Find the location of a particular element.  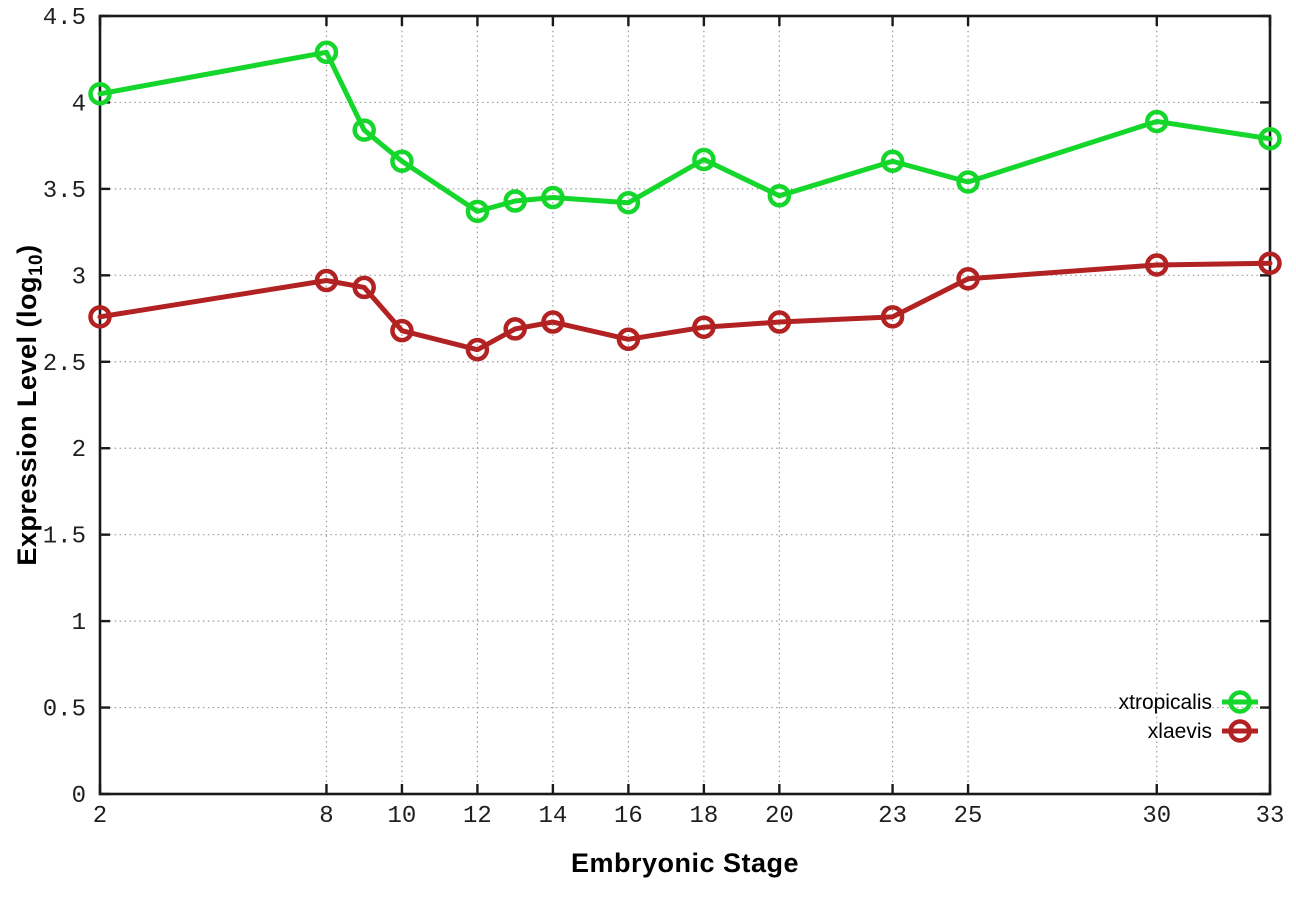

x-axis-title: Embryonic Stage is located at coordinates (685, 863).